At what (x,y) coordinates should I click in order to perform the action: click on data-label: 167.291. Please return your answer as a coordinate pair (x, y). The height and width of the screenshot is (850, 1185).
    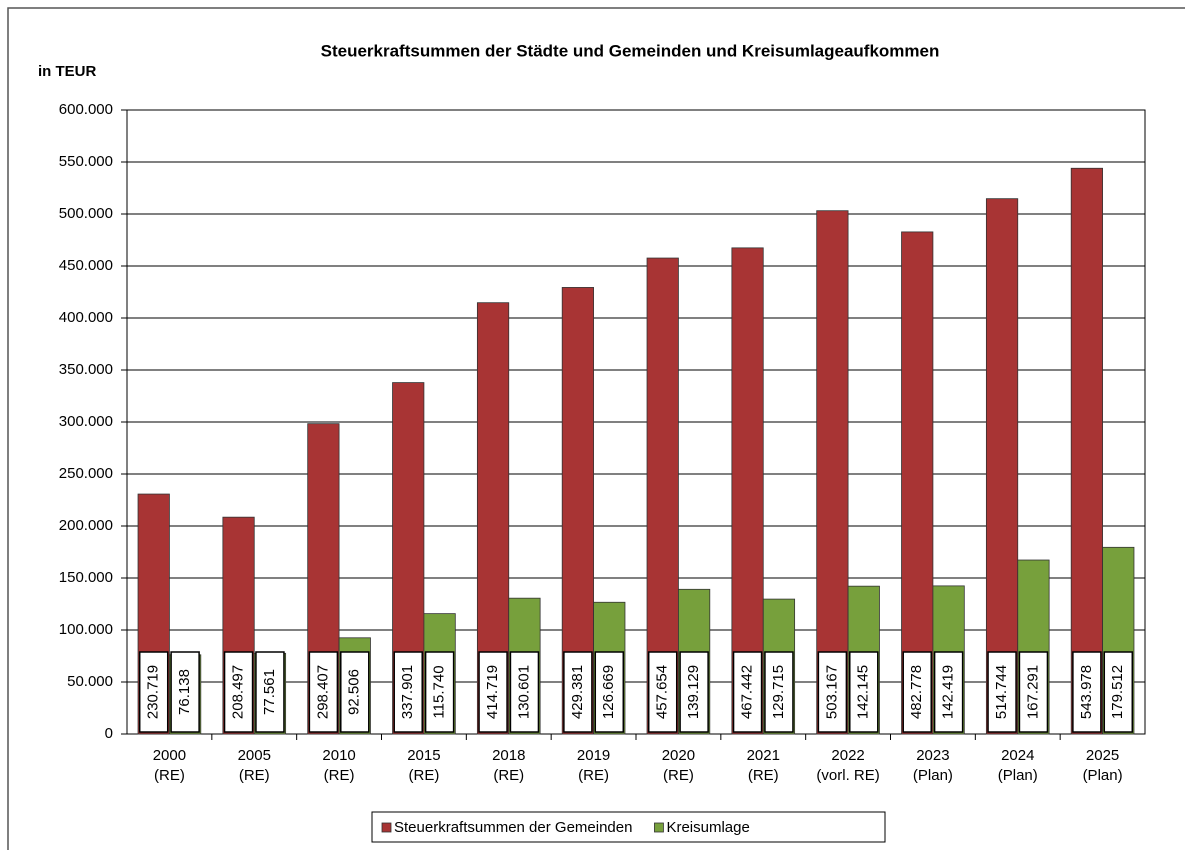
    Looking at the image, I should click on (1032, 692).